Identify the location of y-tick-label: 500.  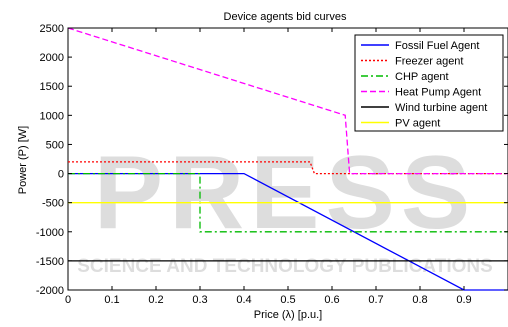
(55, 145).